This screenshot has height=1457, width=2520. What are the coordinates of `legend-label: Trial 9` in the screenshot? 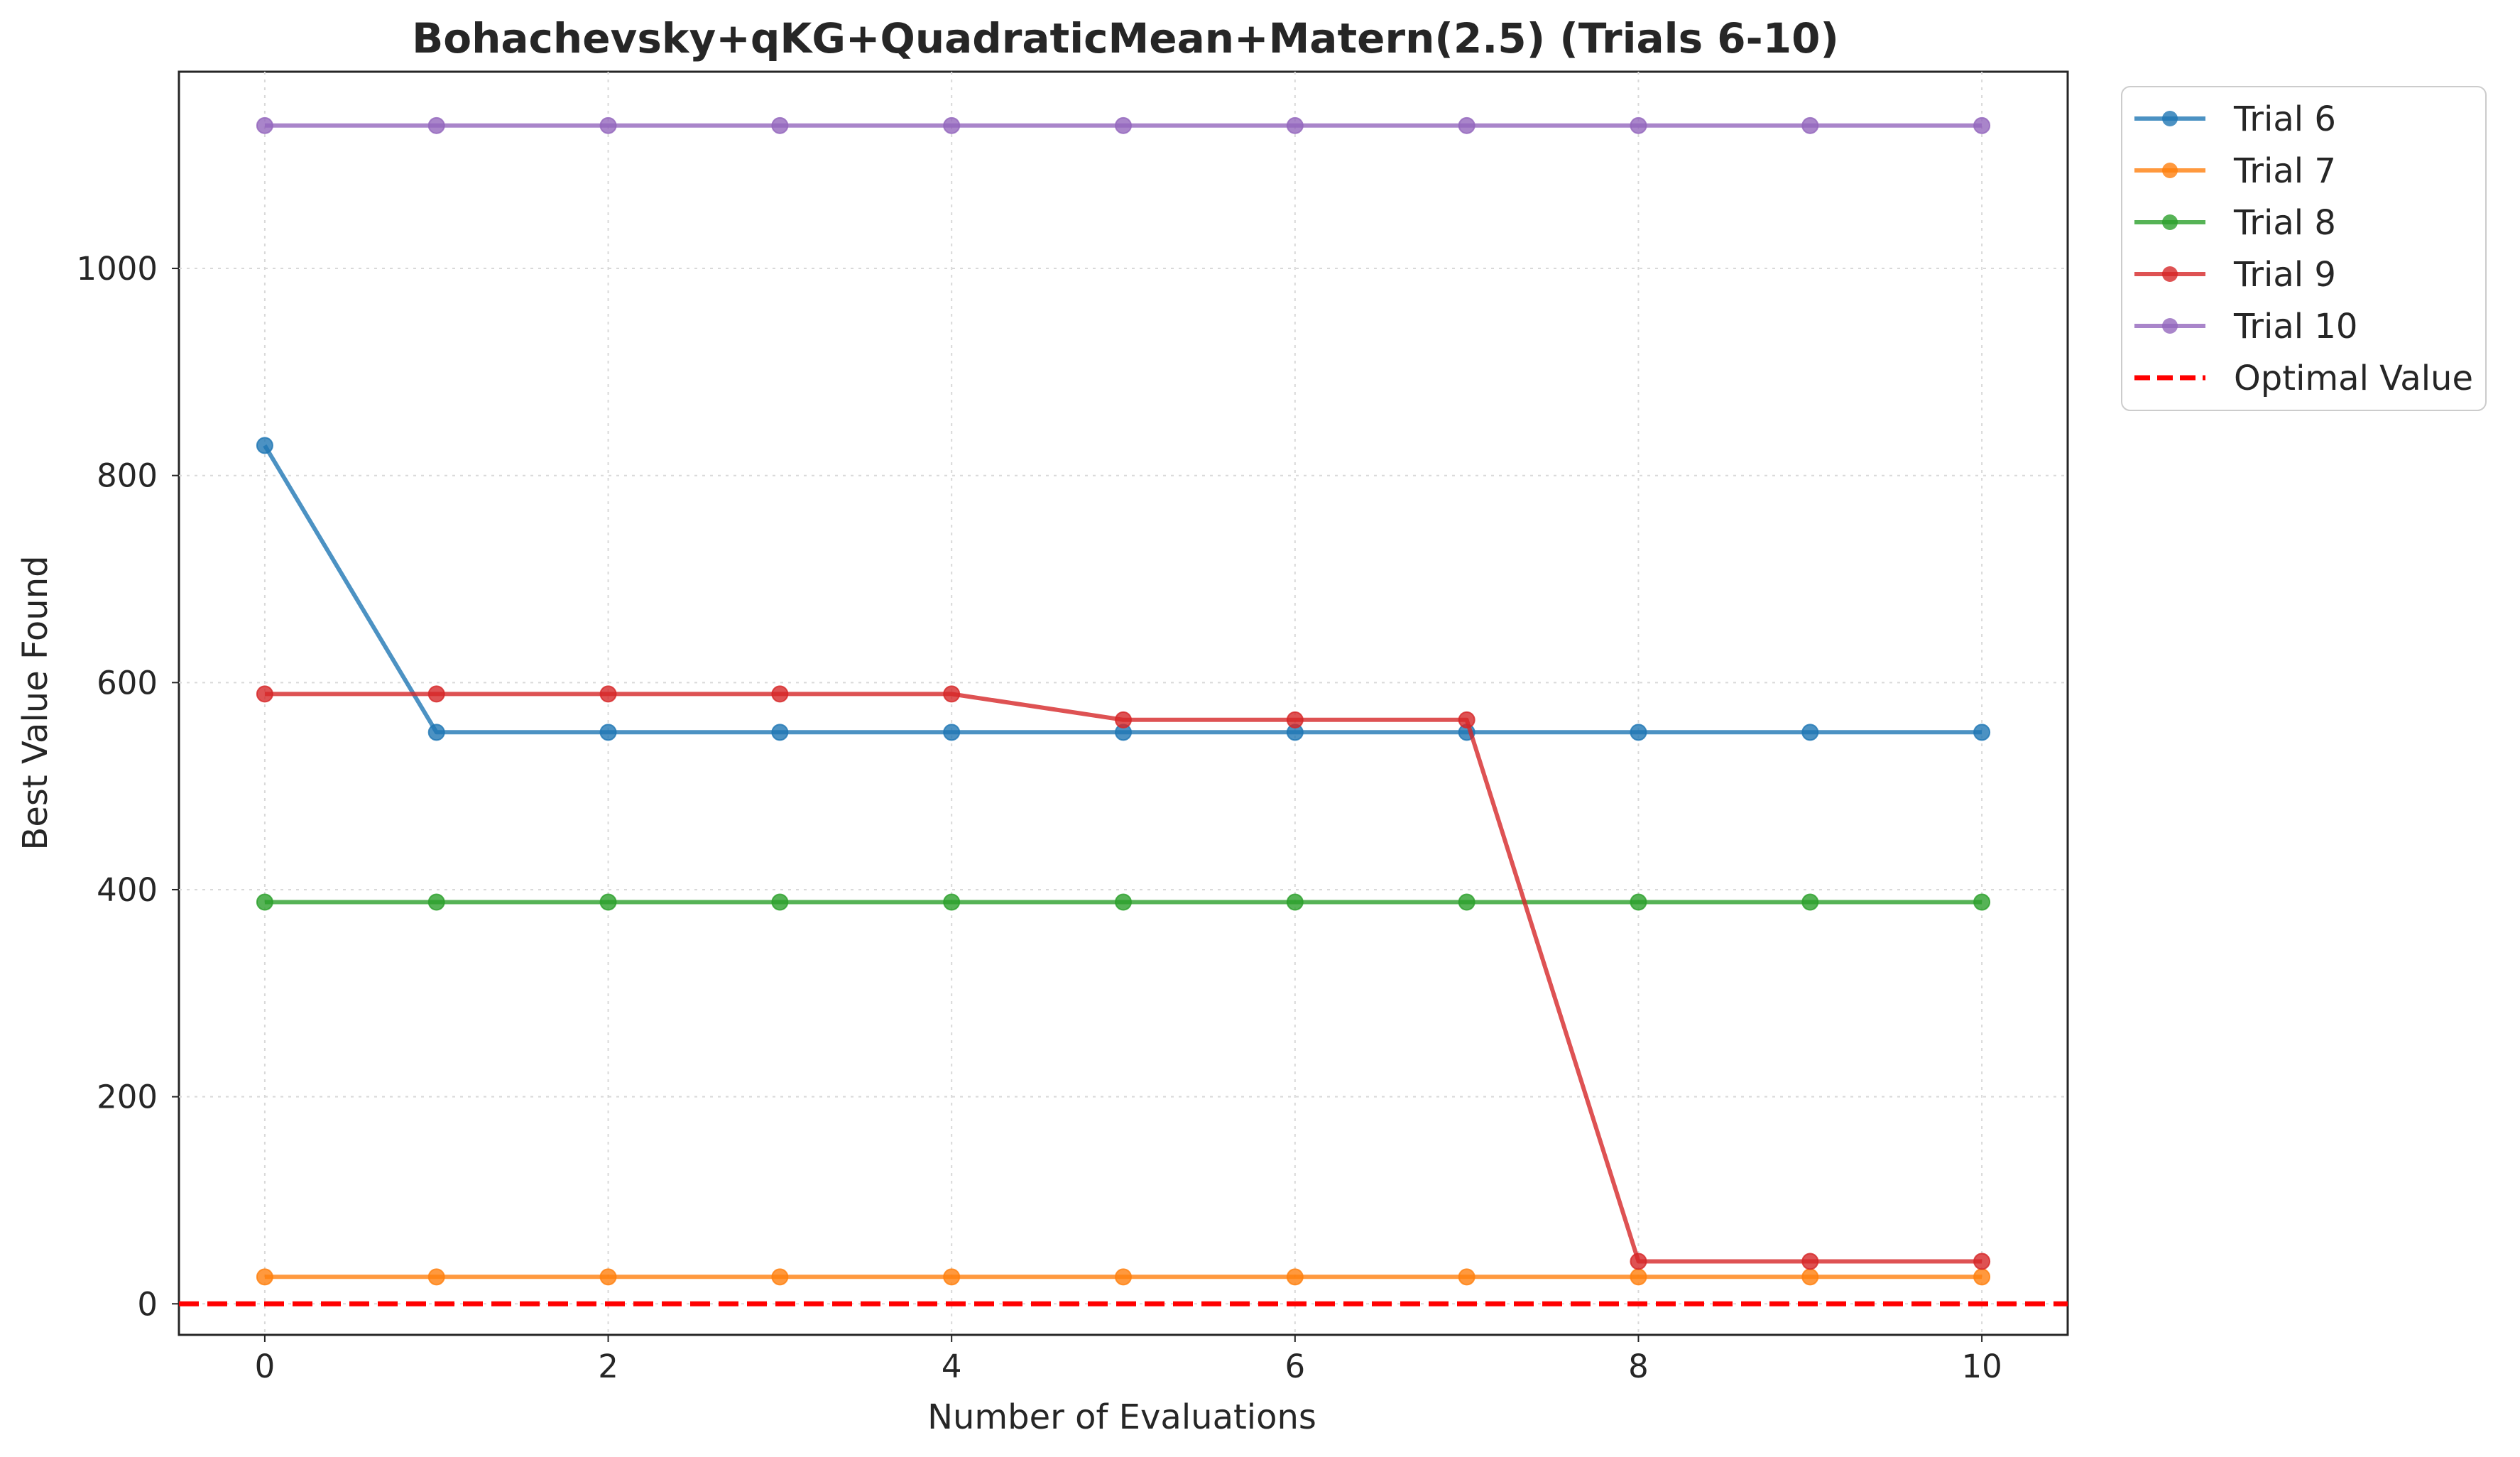 It's located at (2284, 275).